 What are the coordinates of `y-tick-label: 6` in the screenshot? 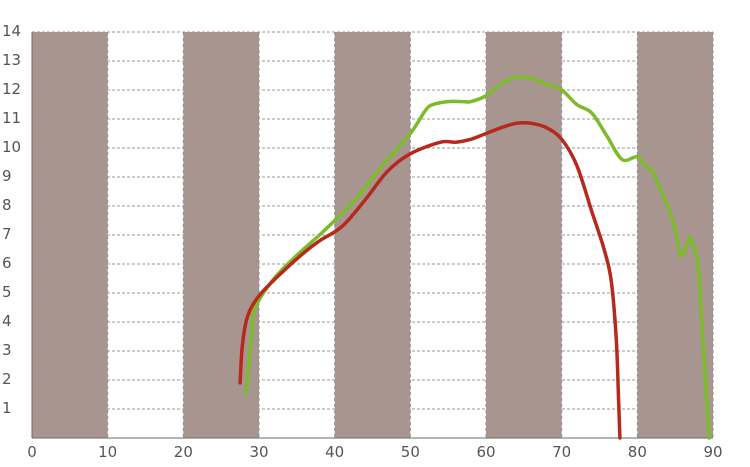 It's located at (7, 263).